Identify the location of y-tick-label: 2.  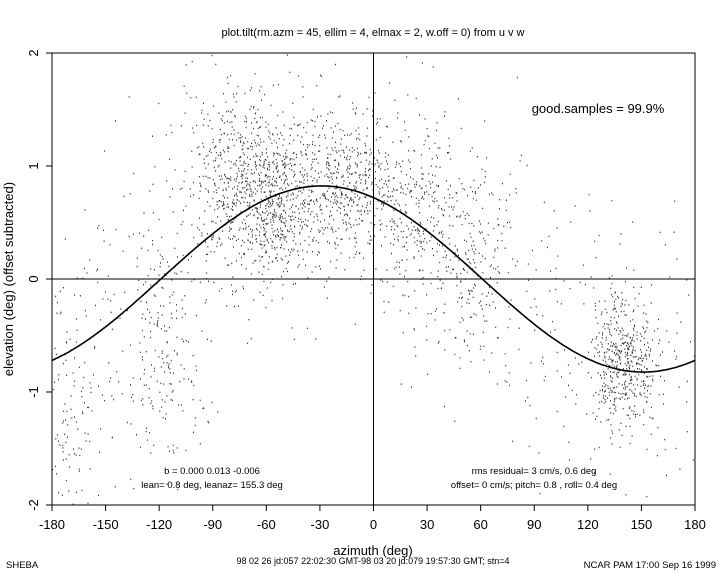
(33, 52).